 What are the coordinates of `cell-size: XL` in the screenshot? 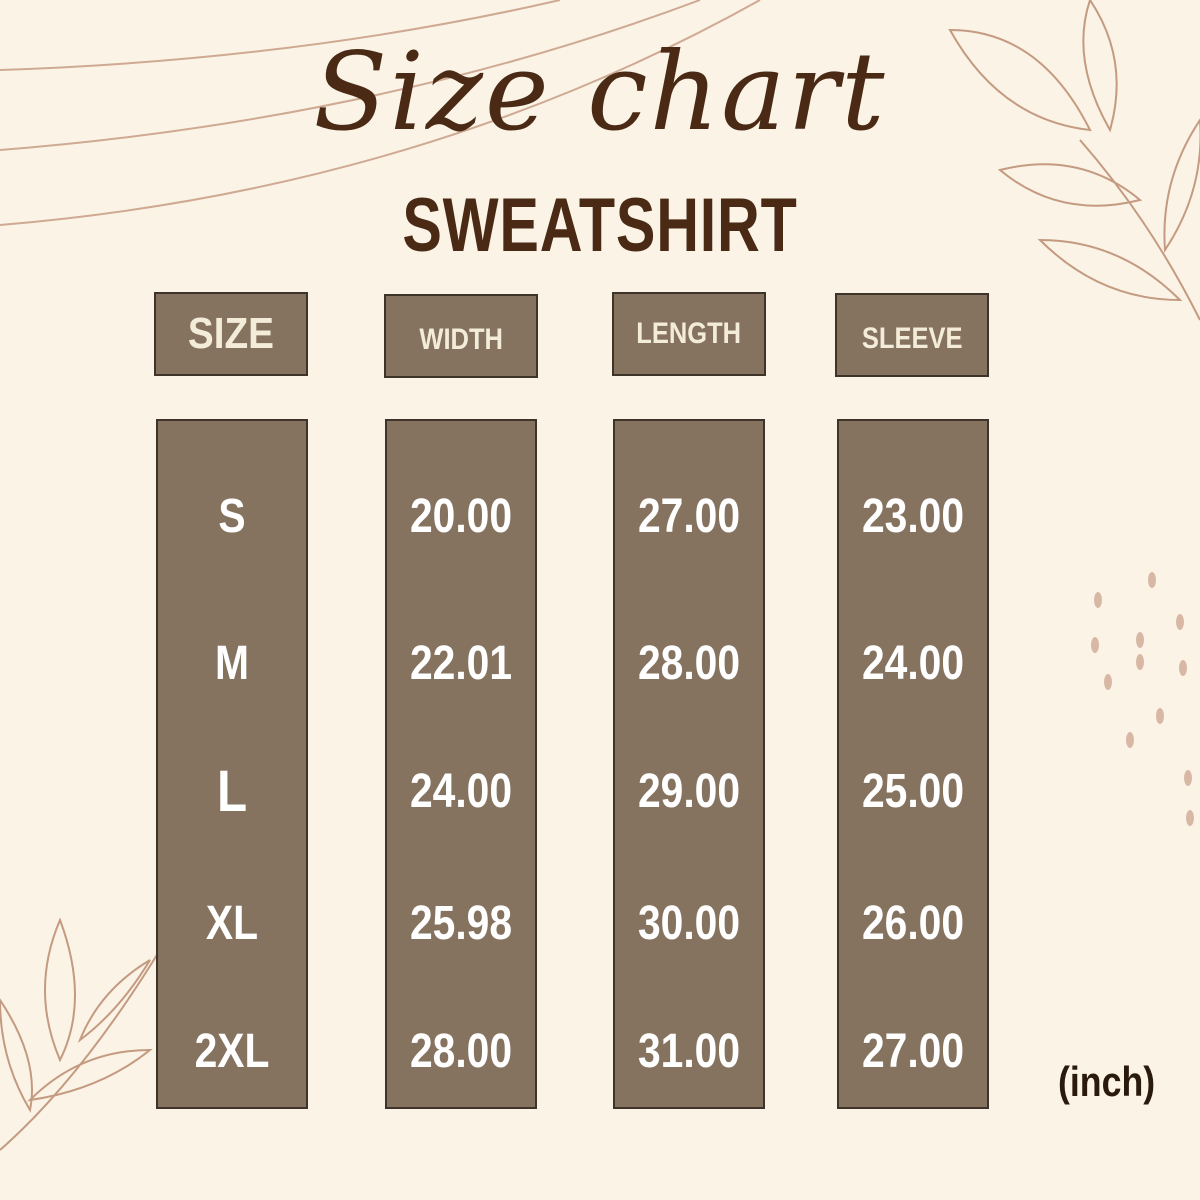 It's located at (232, 923).